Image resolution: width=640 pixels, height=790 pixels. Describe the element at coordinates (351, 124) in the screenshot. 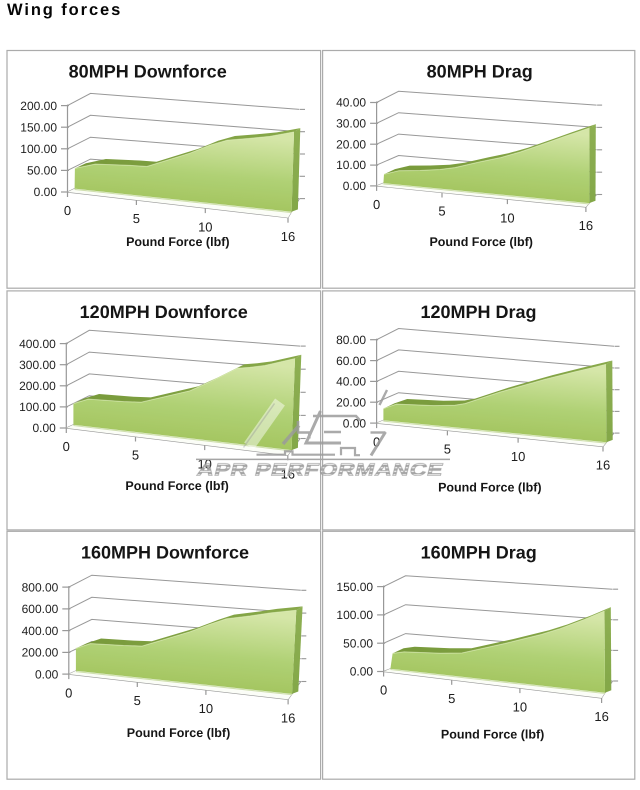

I see `svg-text: 30.00` at that location.